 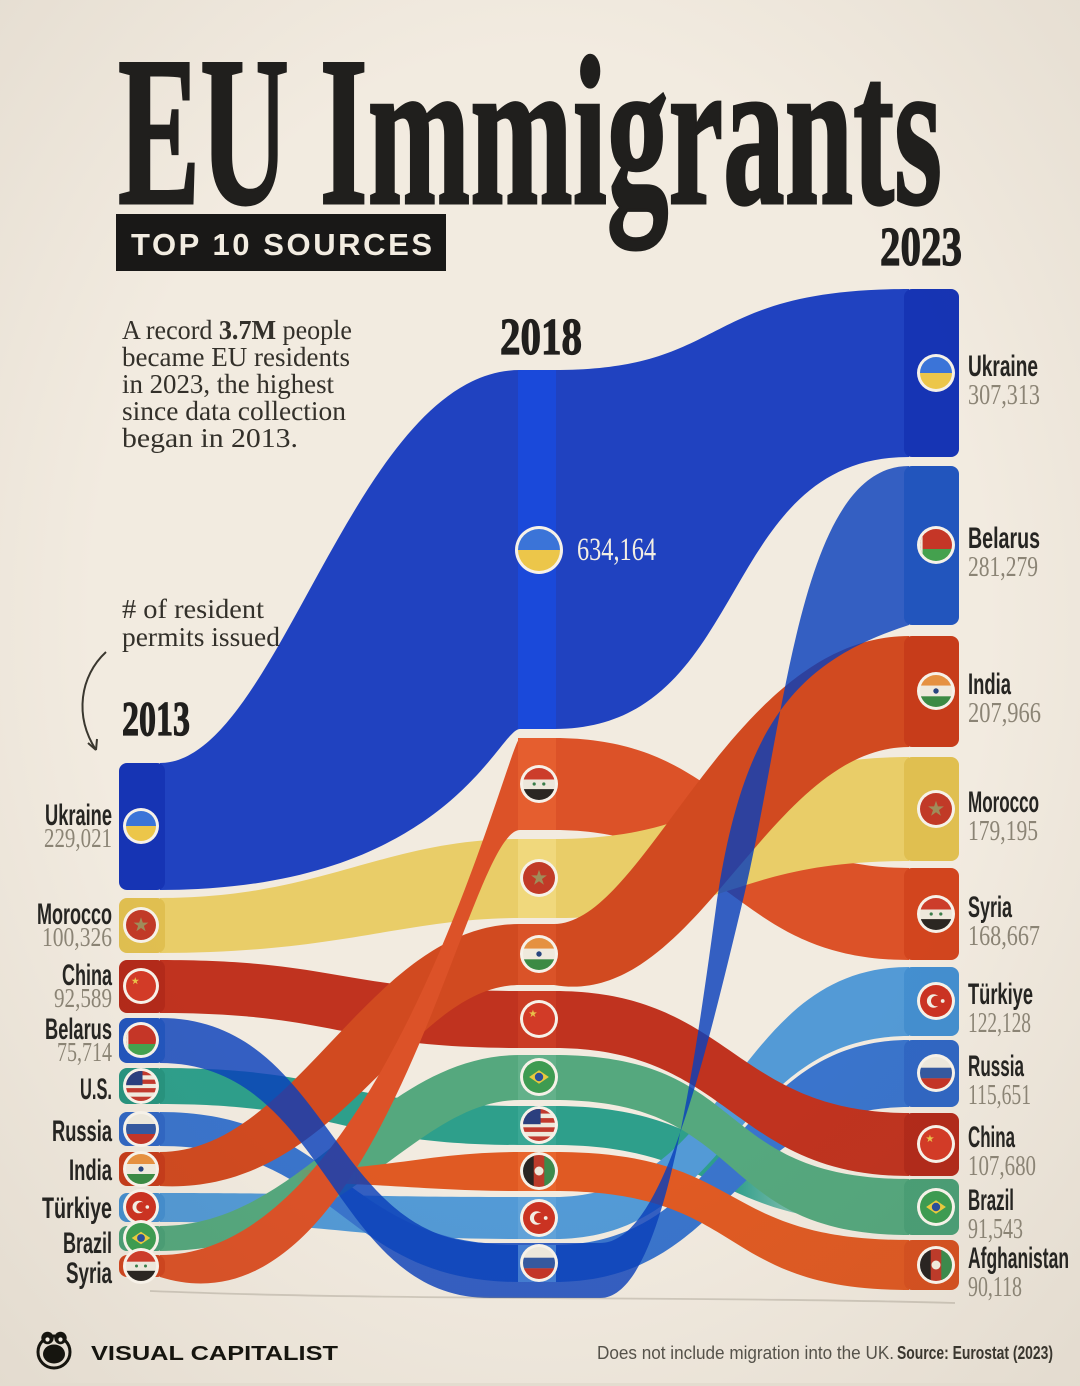 I want to click on svg-text: became EU residents, so click(x=236, y=357).